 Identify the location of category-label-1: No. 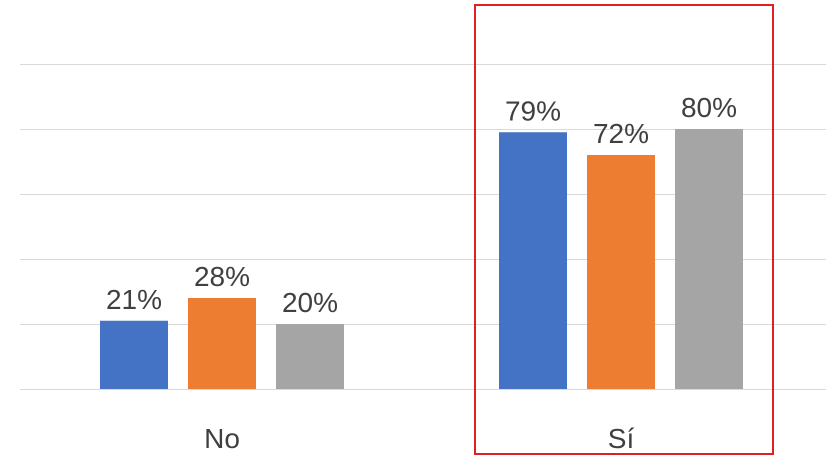
(222, 438).